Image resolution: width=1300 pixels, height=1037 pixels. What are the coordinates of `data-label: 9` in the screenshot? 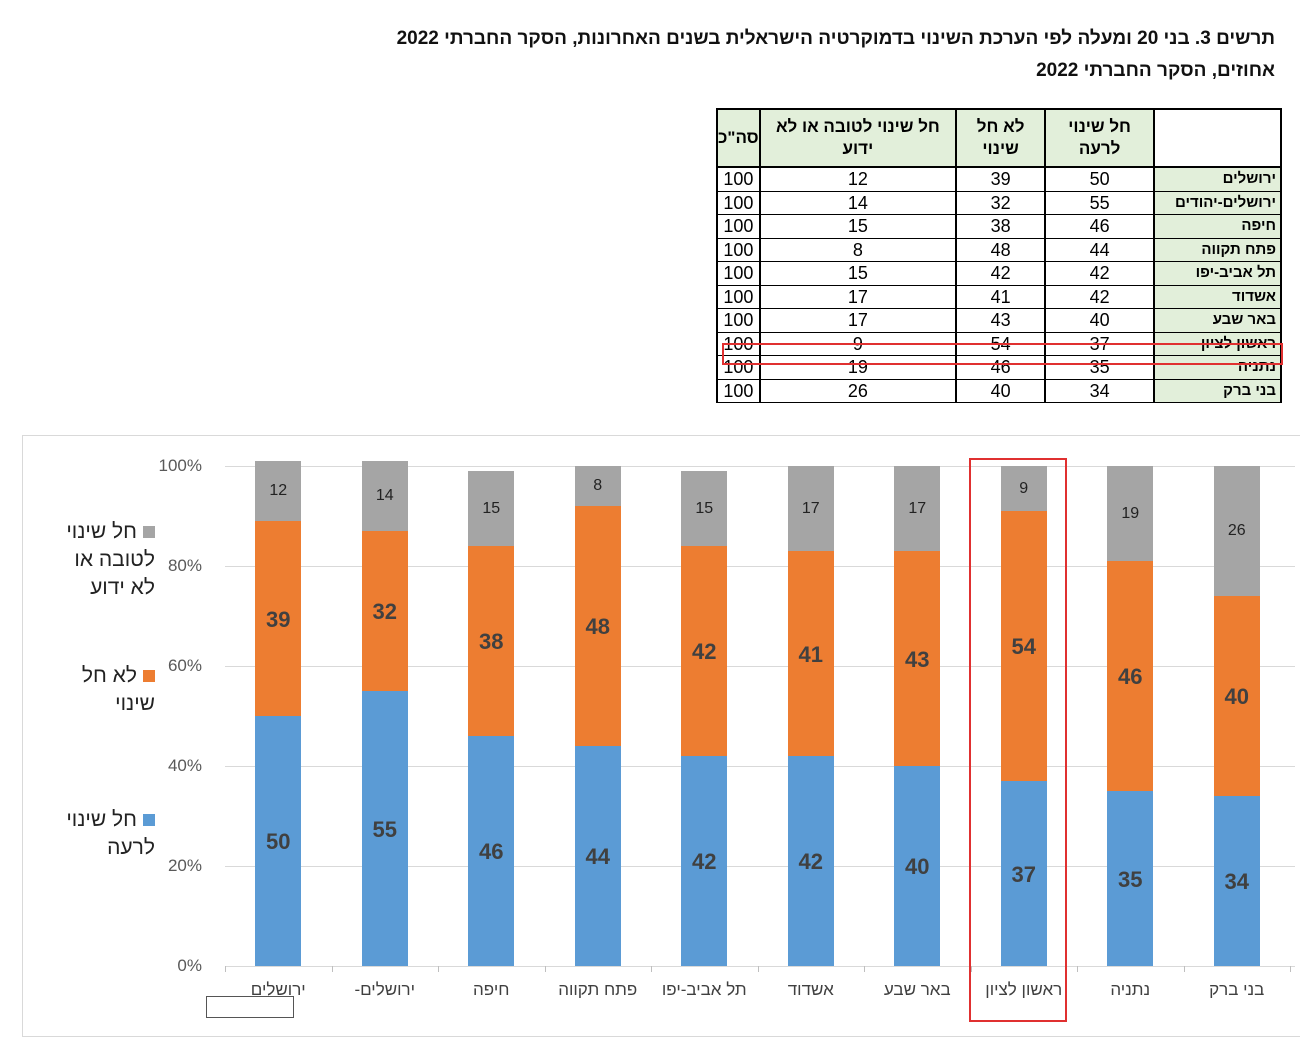 It's located at (1024, 488).